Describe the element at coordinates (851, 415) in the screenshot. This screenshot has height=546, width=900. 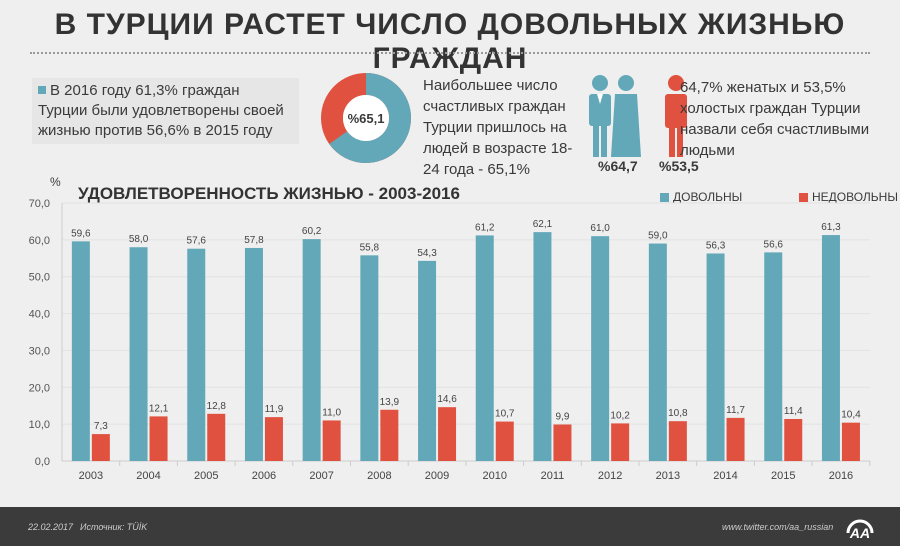
I see `data-label: 10,4` at that location.